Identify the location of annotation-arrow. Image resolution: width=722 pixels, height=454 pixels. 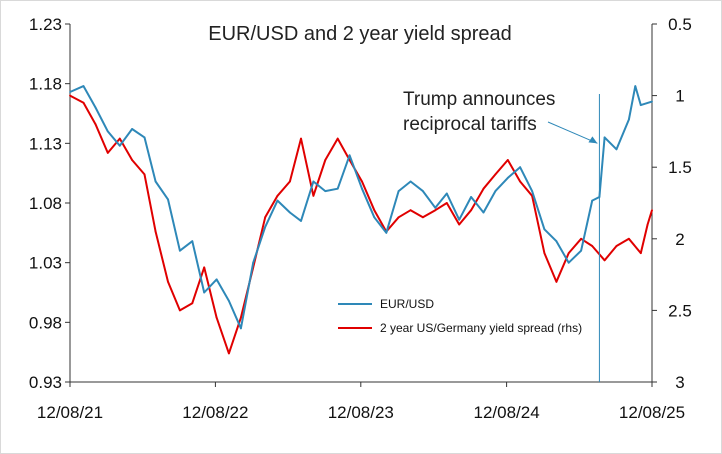
(572, 132).